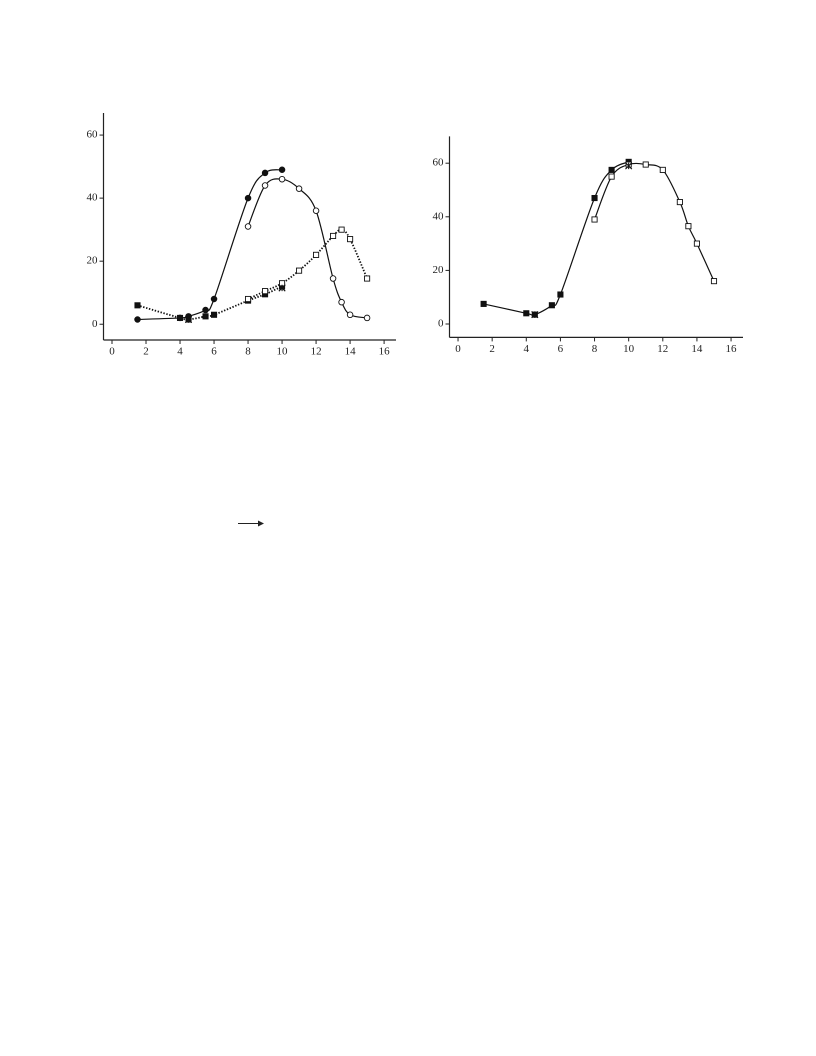 The height and width of the screenshot is (1056, 816). What do you see at coordinates (251, 523) in the screenshot?
I see `arrow` at bounding box center [251, 523].